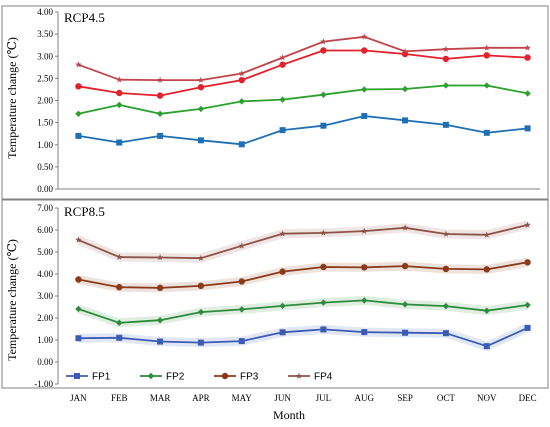  I want to click on y-tick-label: 4.00, so click(45, 12).